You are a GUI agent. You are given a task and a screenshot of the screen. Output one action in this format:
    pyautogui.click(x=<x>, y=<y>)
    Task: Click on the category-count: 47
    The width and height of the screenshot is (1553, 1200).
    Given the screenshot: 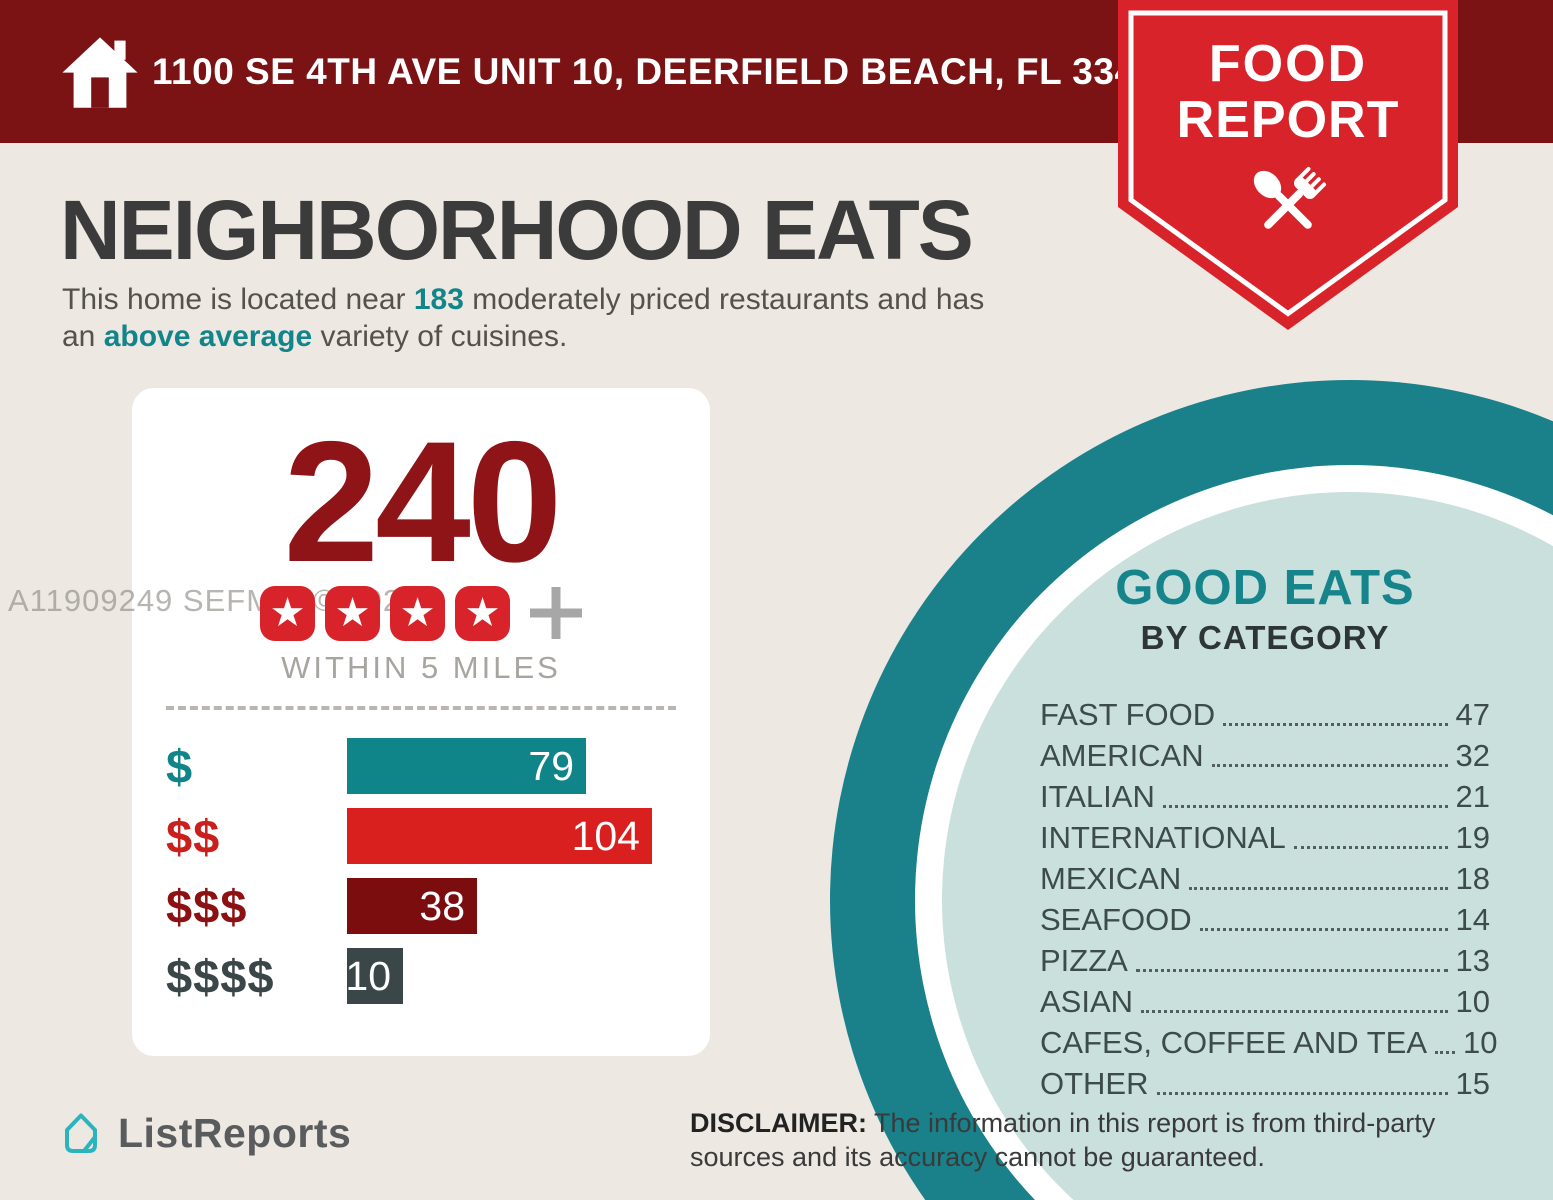 What is the action you would take?
    pyautogui.click(x=1472, y=714)
    